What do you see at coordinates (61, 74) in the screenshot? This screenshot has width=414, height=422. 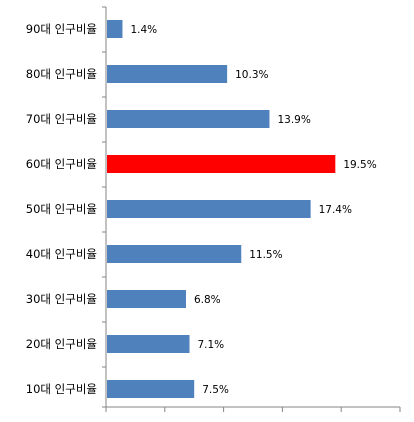 I see `category-label: 80대 인구비율` at bounding box center [61, 74].